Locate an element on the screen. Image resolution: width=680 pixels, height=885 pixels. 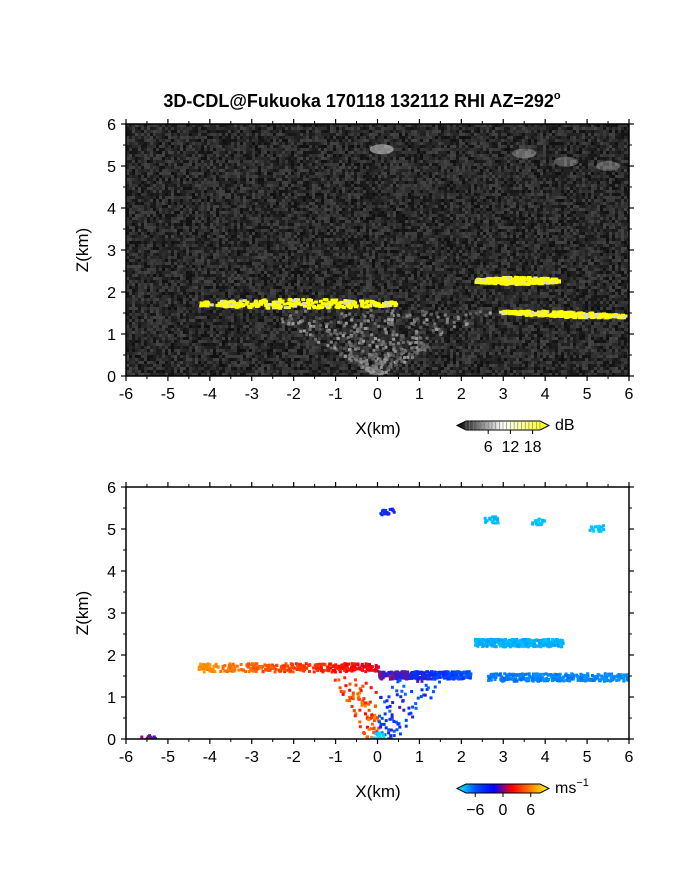
colorbar-unit: dB is located at coordinates (565, 425).